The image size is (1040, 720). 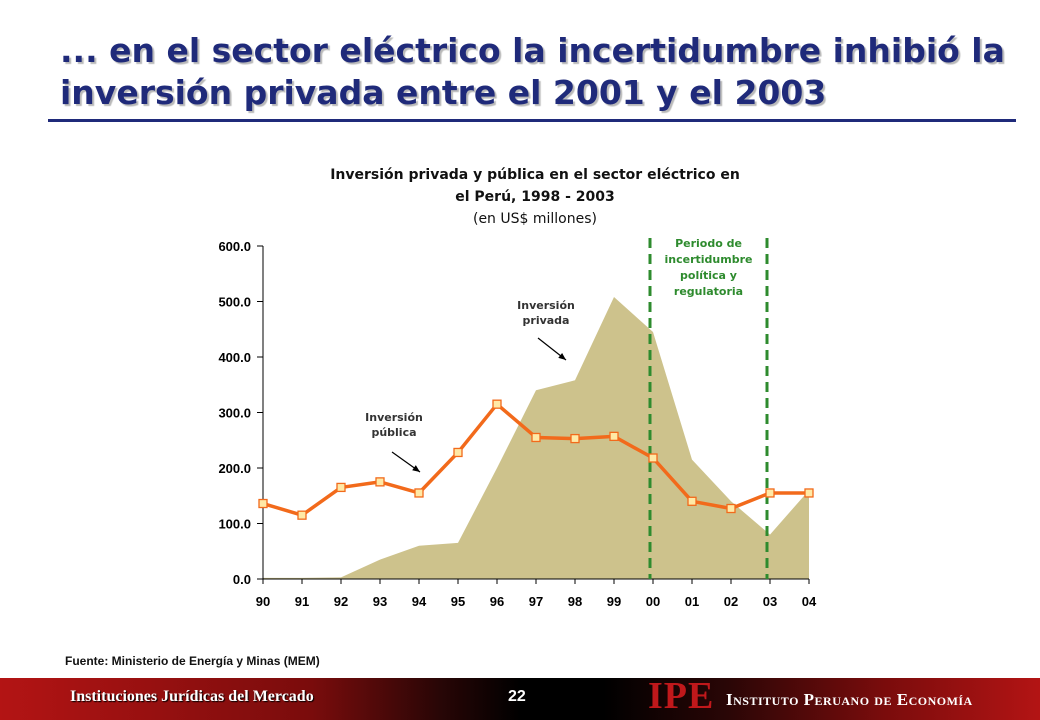 What do you see at coordinates (242, 579) in the screenshot?
I see `y-tick-label: 0.0` at bounding box center [242, 579].